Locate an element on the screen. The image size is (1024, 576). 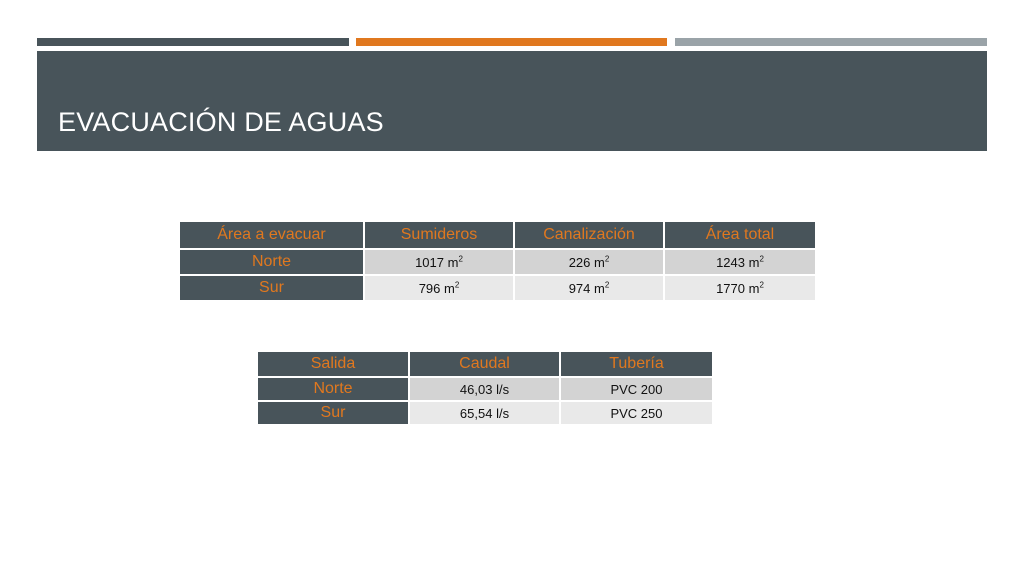
cell-sumideros: 796 m2 is located at coordinates (440, 288).